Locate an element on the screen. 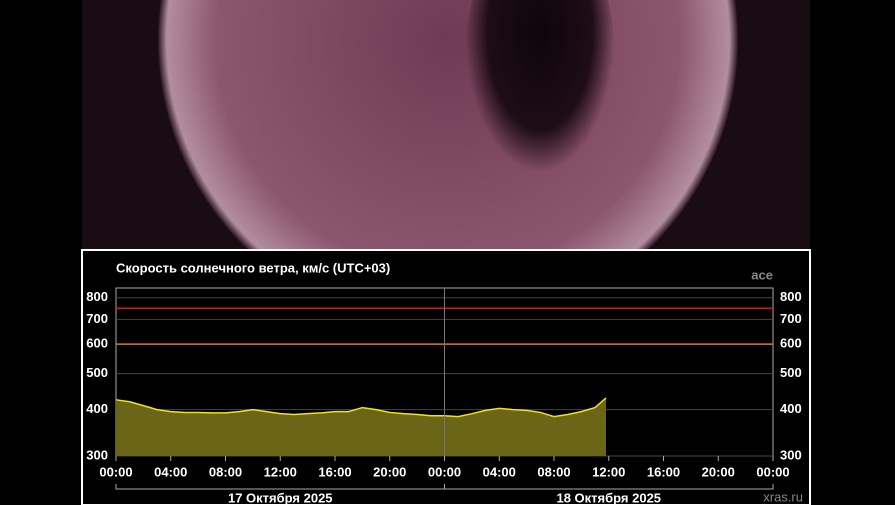 The width and height of the screenshot is (895, 505). date-label: 17 Октября 2025 is located at coordinates (280, 497).